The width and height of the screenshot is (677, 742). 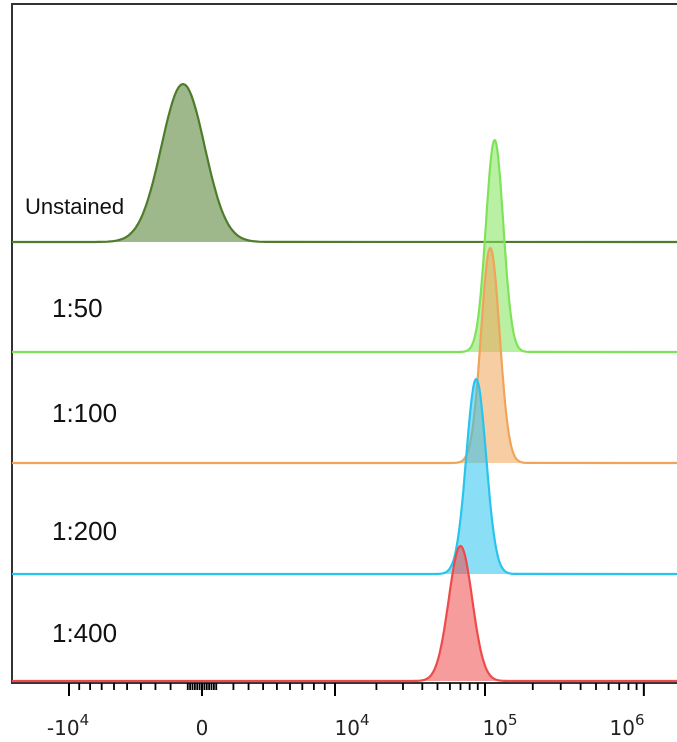 What do you see at coordinates (77, 308) in the screenshot?
I see `series-label: 1:50` at bounding box center [77, 308].